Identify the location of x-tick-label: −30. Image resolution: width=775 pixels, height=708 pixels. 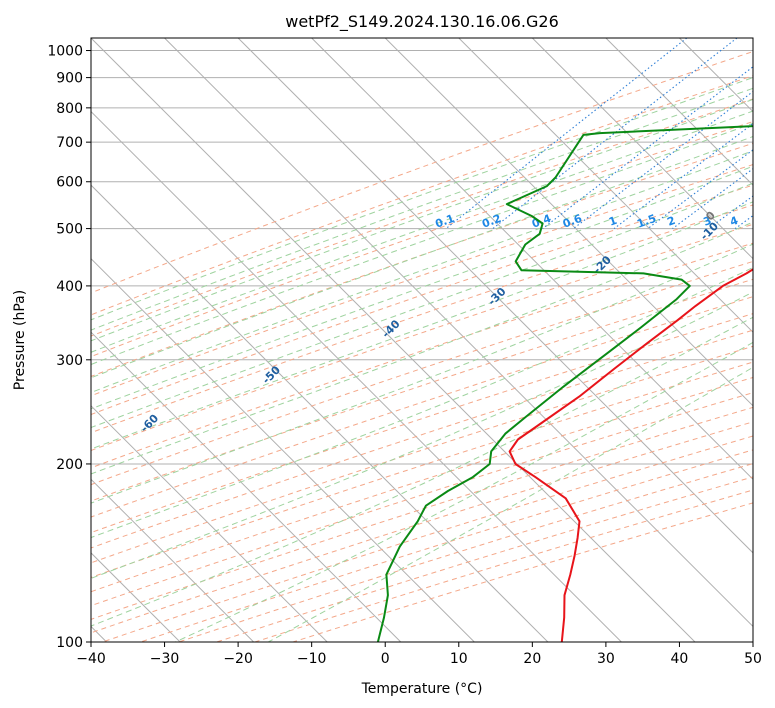
(165, 659).